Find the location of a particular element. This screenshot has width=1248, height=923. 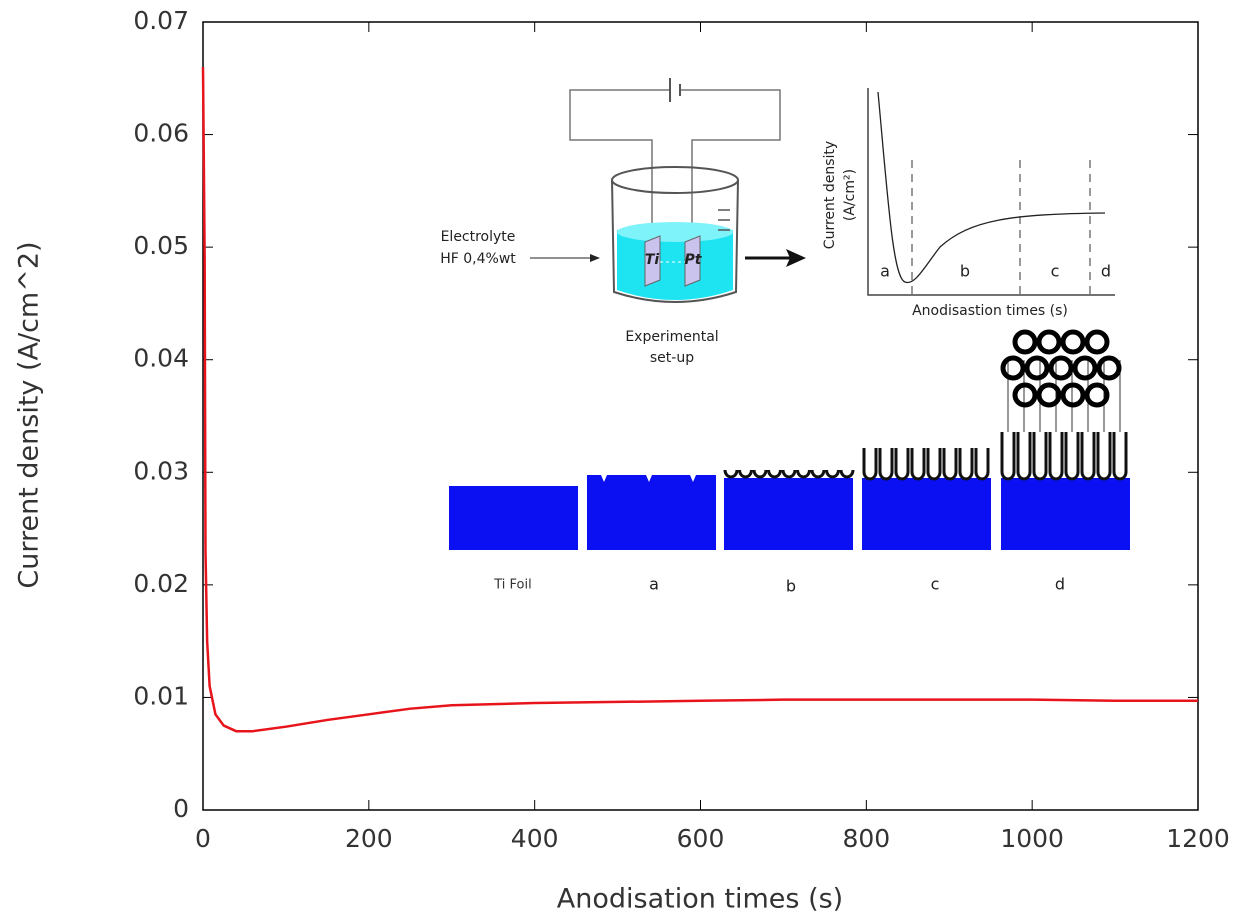

x-tick-label: 400 is located at coordinates (535, 838).